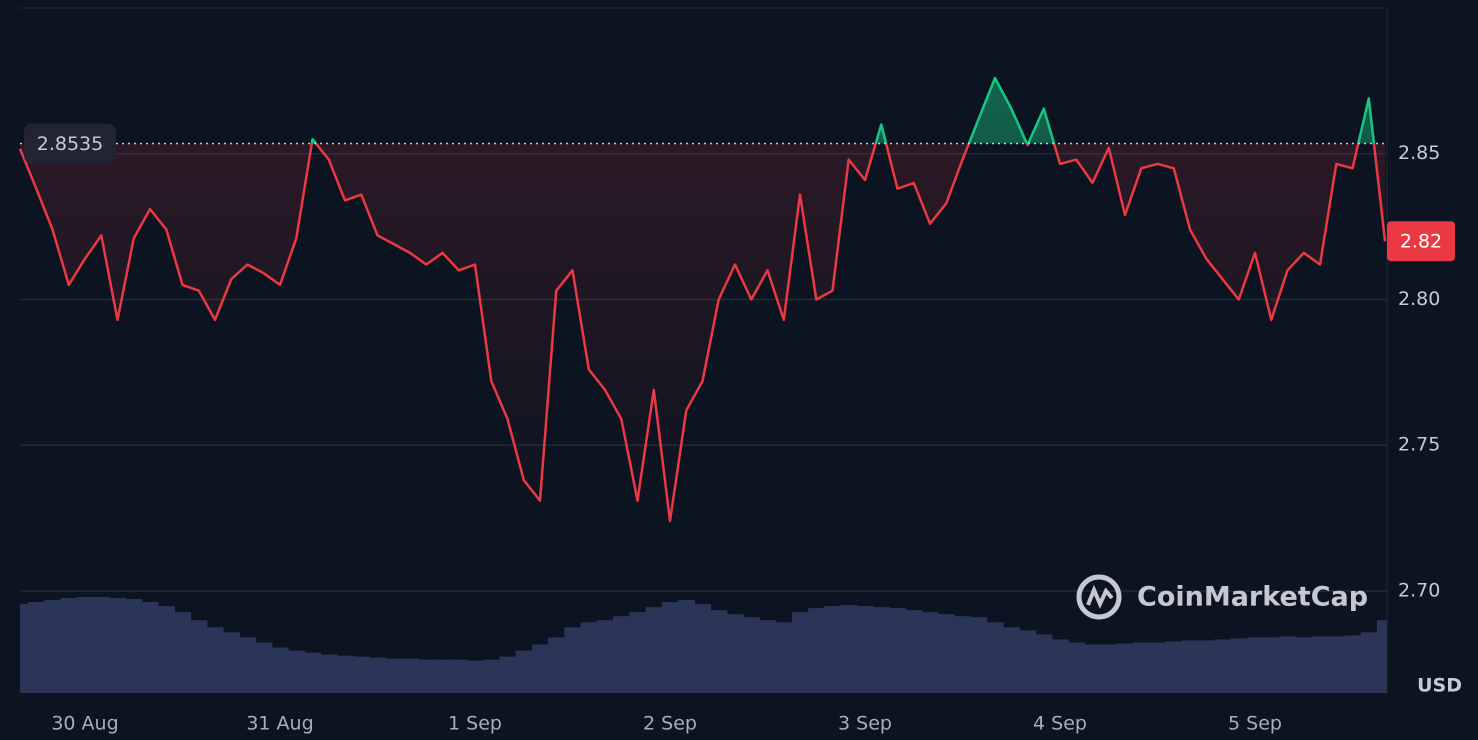 The width and height of the screenshot is (1478, 740). I want to click on volume, so click(703, 645).